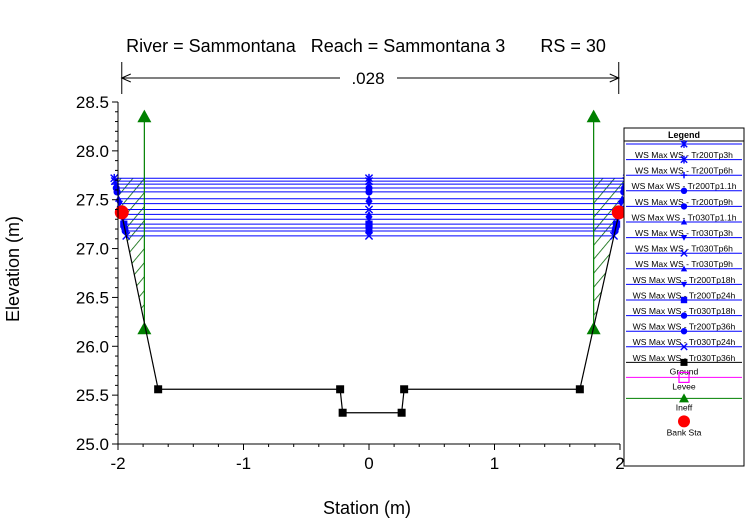  What do you see at coordinates (368, 463) in the screenshot?
I see `x-tick-label: 0` at bounding box center [368, 463].